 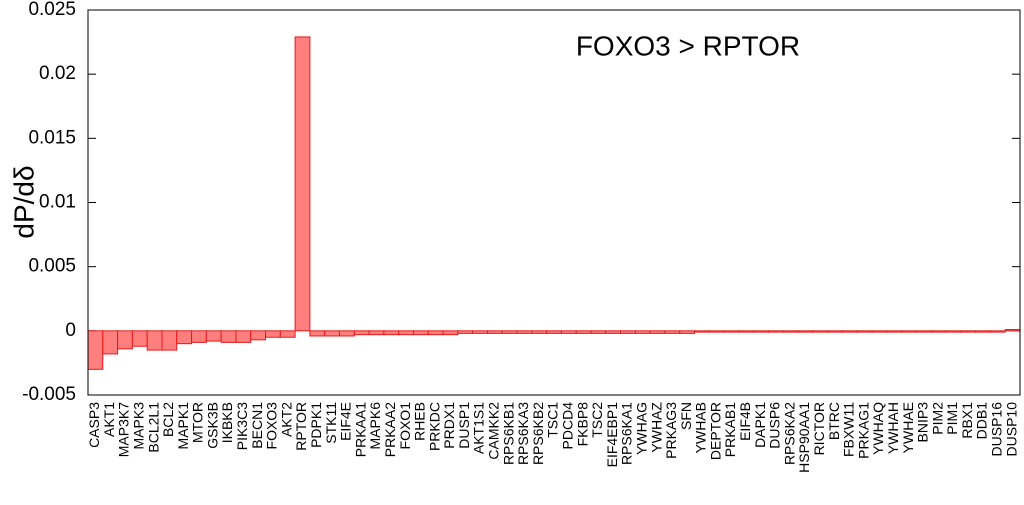 What do you see at coordinates (301, 426) in the screenshot?
I see `x-tick-label: RPTOR` at bounding box center [301, 426].